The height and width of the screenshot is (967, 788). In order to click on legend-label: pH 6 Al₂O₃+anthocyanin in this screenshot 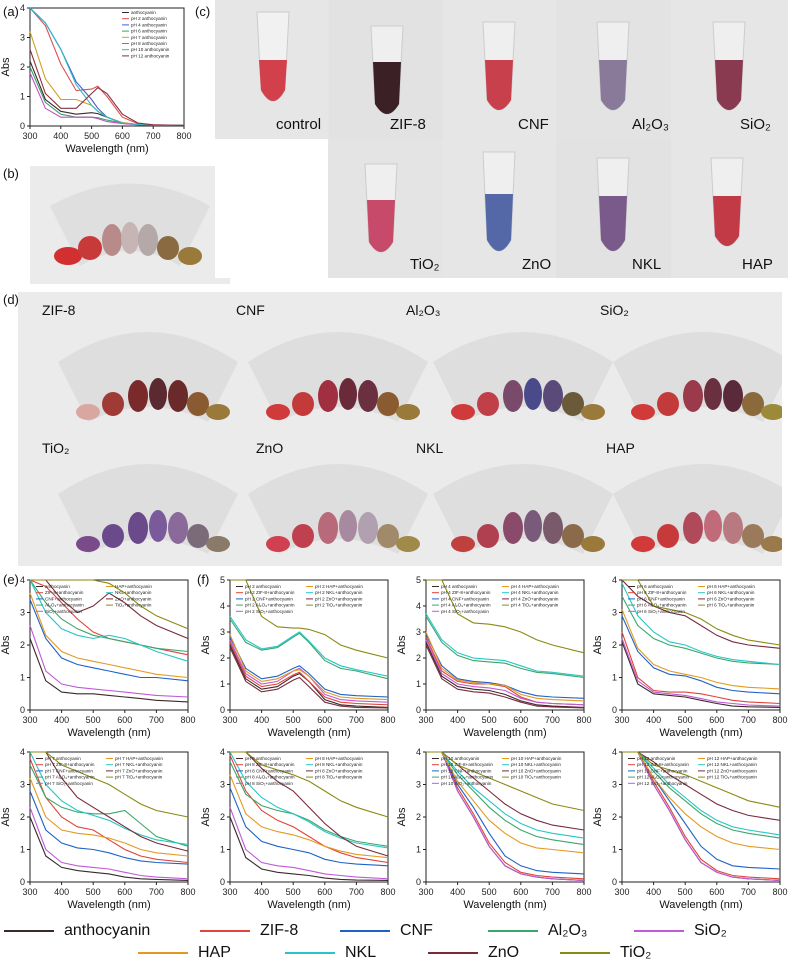, I will do `click(662, 605)`.